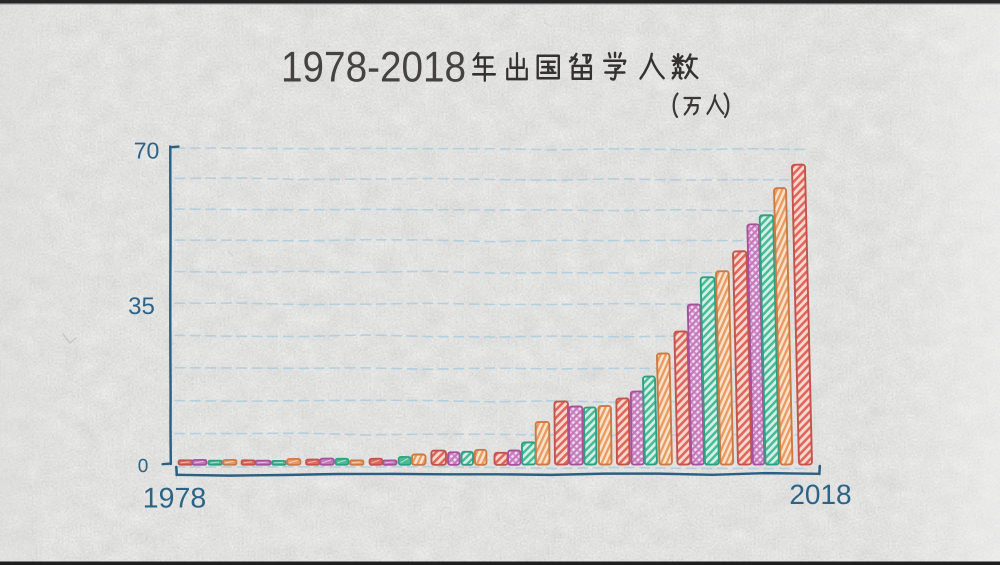 The width and height of the screenshot is (1000, 565). What do you see at coordinates (147, 150) in the screenshot?
I see `svg-text: 70` at bounding box center [147, 150].